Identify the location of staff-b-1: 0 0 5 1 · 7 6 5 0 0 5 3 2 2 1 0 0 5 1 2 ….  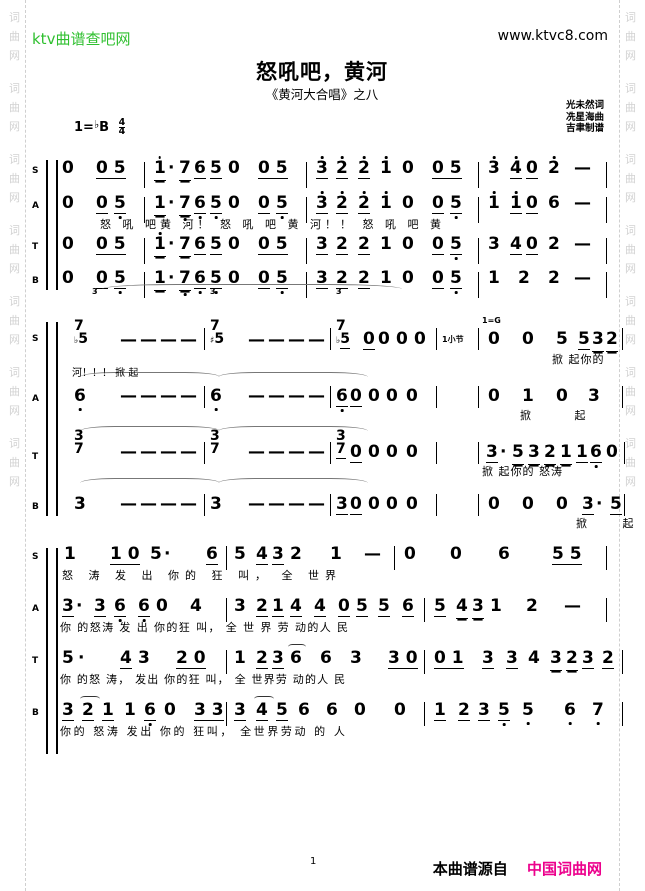
(335, 287).